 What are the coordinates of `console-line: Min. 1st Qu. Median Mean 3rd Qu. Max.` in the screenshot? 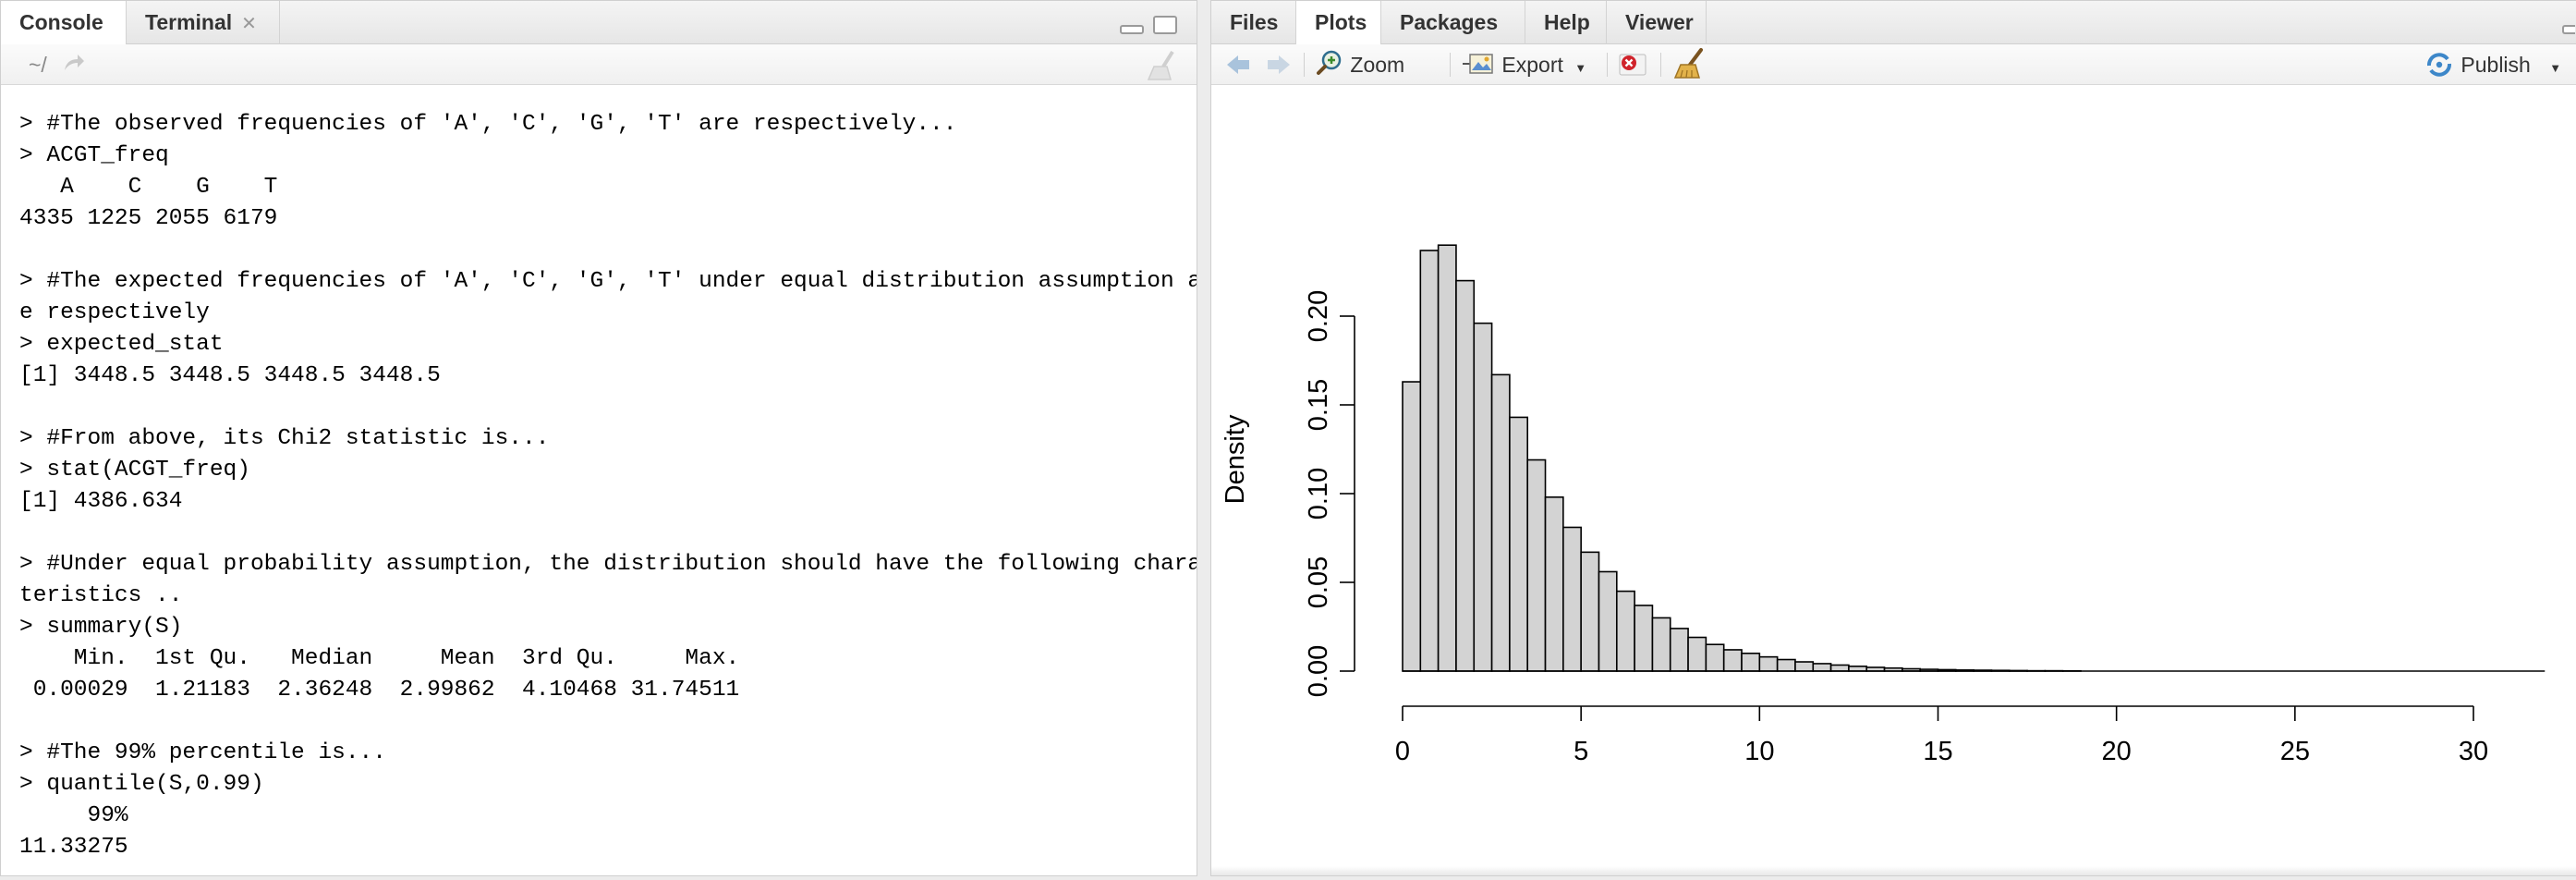 It's located at (608, 659).